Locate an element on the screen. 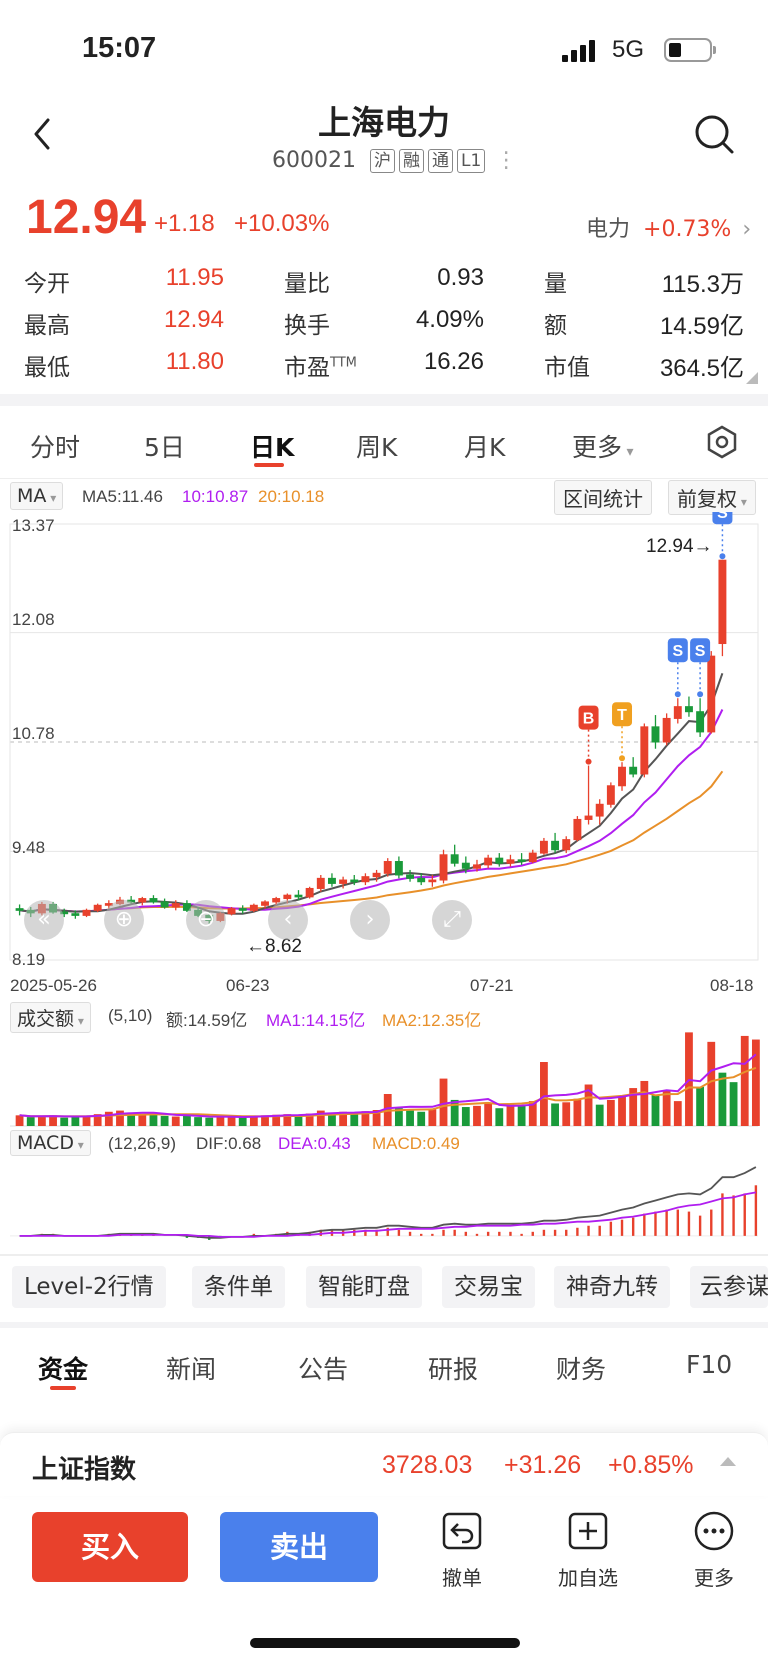 The height and width of the screenshot is (1663, 768). feature-conditional-order: 条件单 is located at coordinates (238, 1287).